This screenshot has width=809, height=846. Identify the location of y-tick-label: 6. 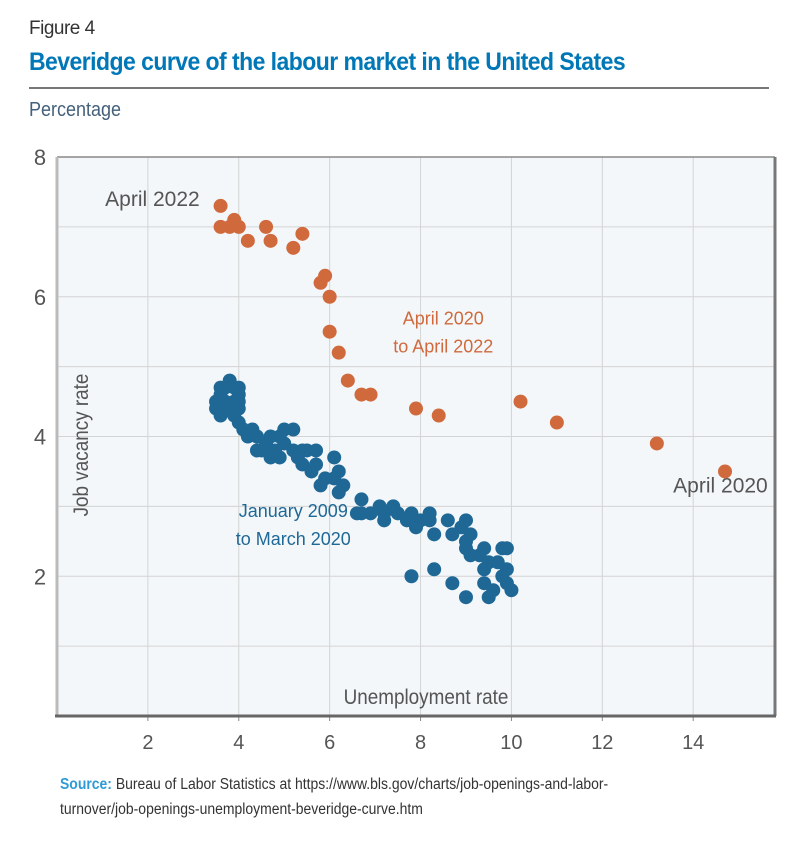
(40, 297).